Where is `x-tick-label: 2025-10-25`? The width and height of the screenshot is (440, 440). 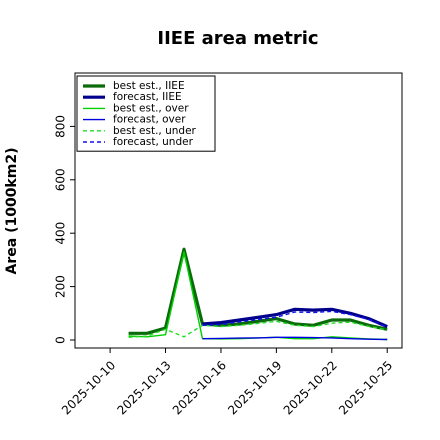
x-tick-label: 2025-10-25 is located at coordinates (365, 387).